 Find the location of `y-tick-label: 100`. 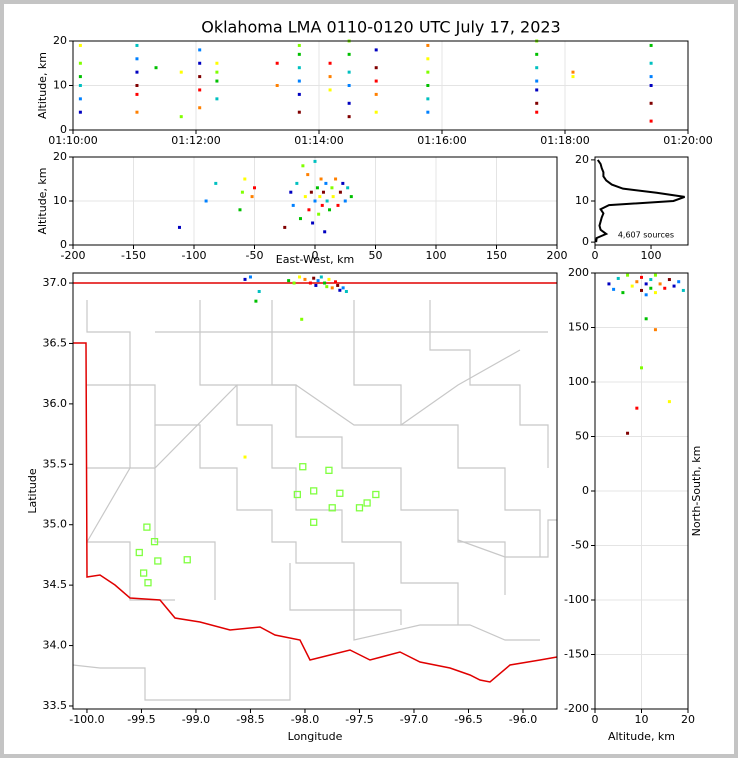

y-tick-label: 100 is located at coordinates (578, 381).